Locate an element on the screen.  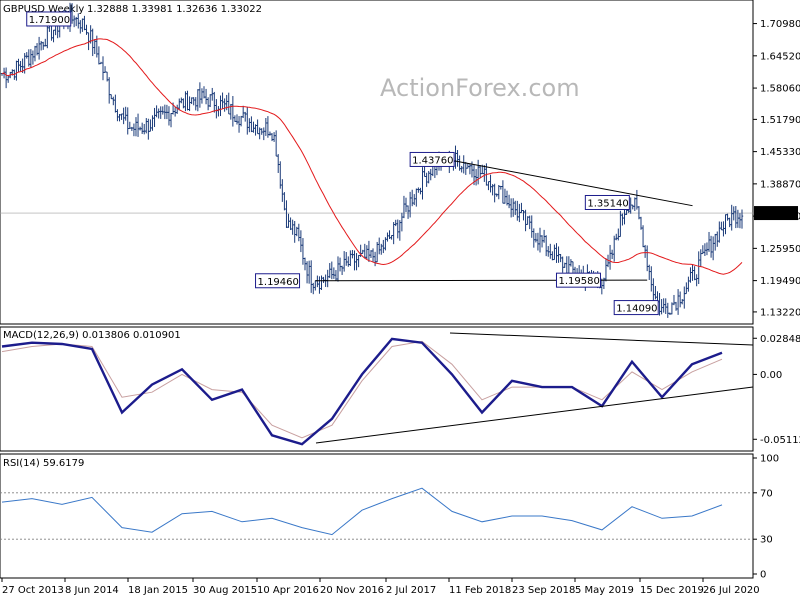
rsi-tick-label: 30 is located at coordinates (766, 540).